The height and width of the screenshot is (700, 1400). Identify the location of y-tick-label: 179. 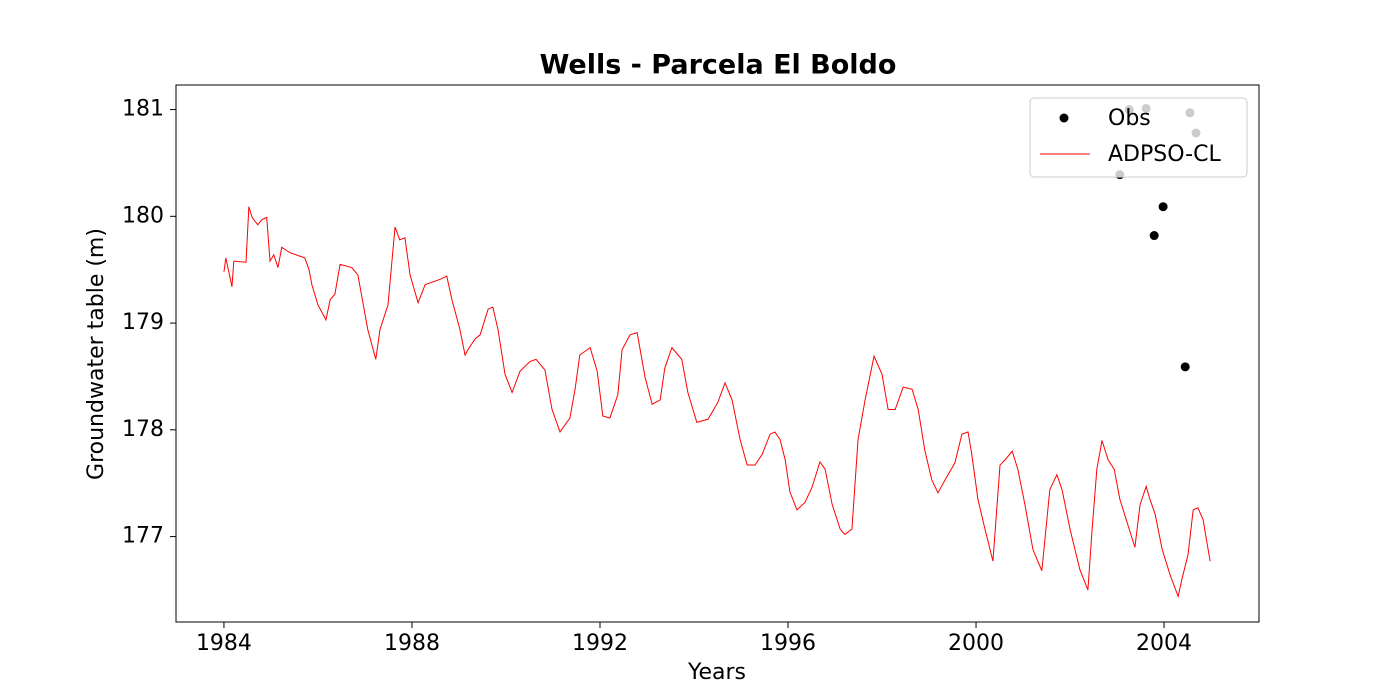
(143, 322).